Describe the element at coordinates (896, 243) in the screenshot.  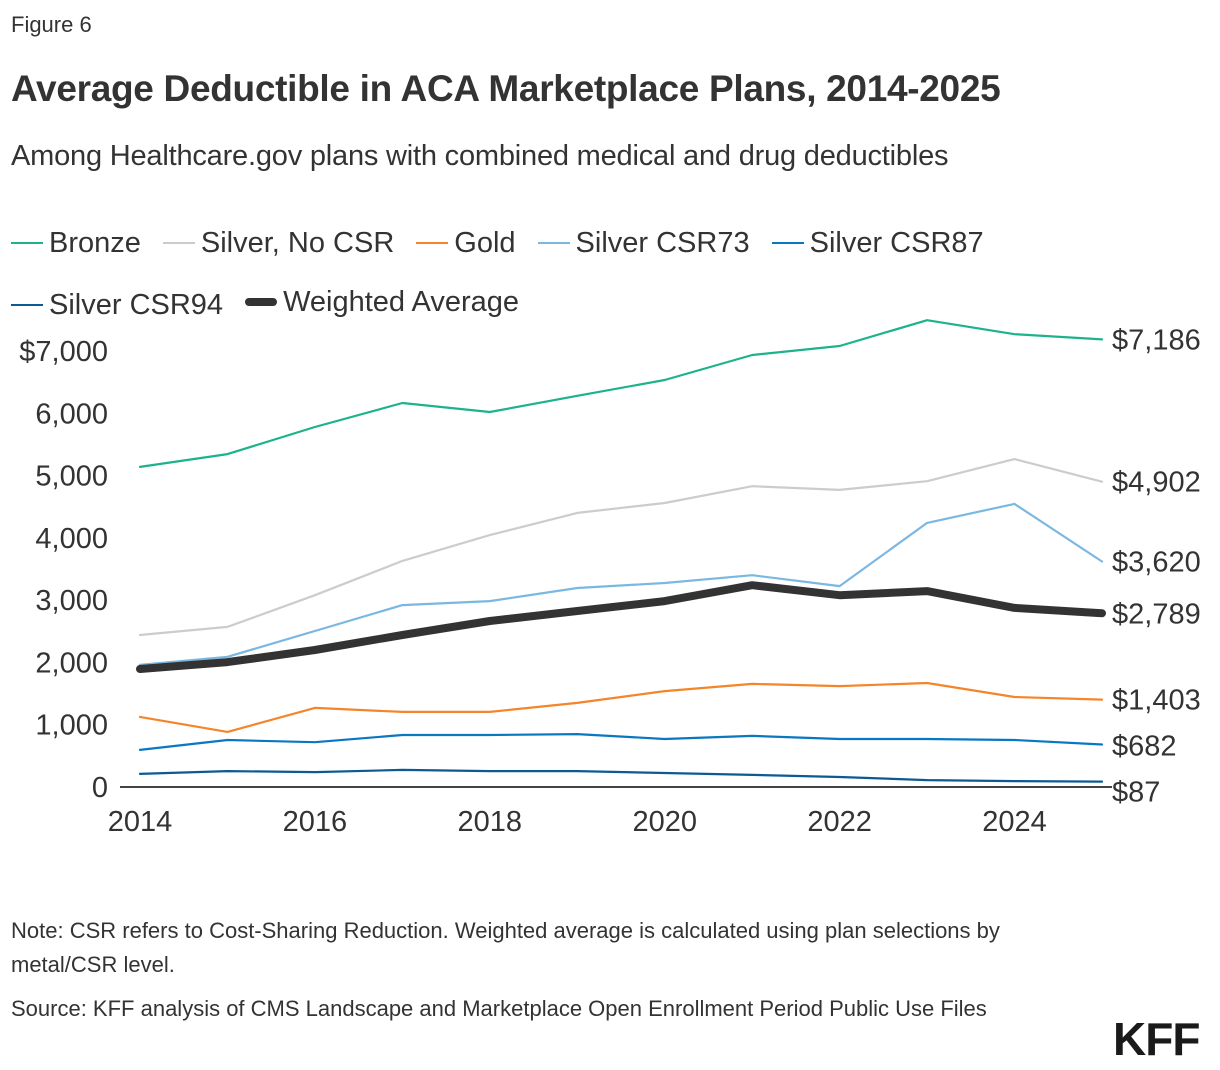
I see `legend-label: Silver CSR87` at that location.